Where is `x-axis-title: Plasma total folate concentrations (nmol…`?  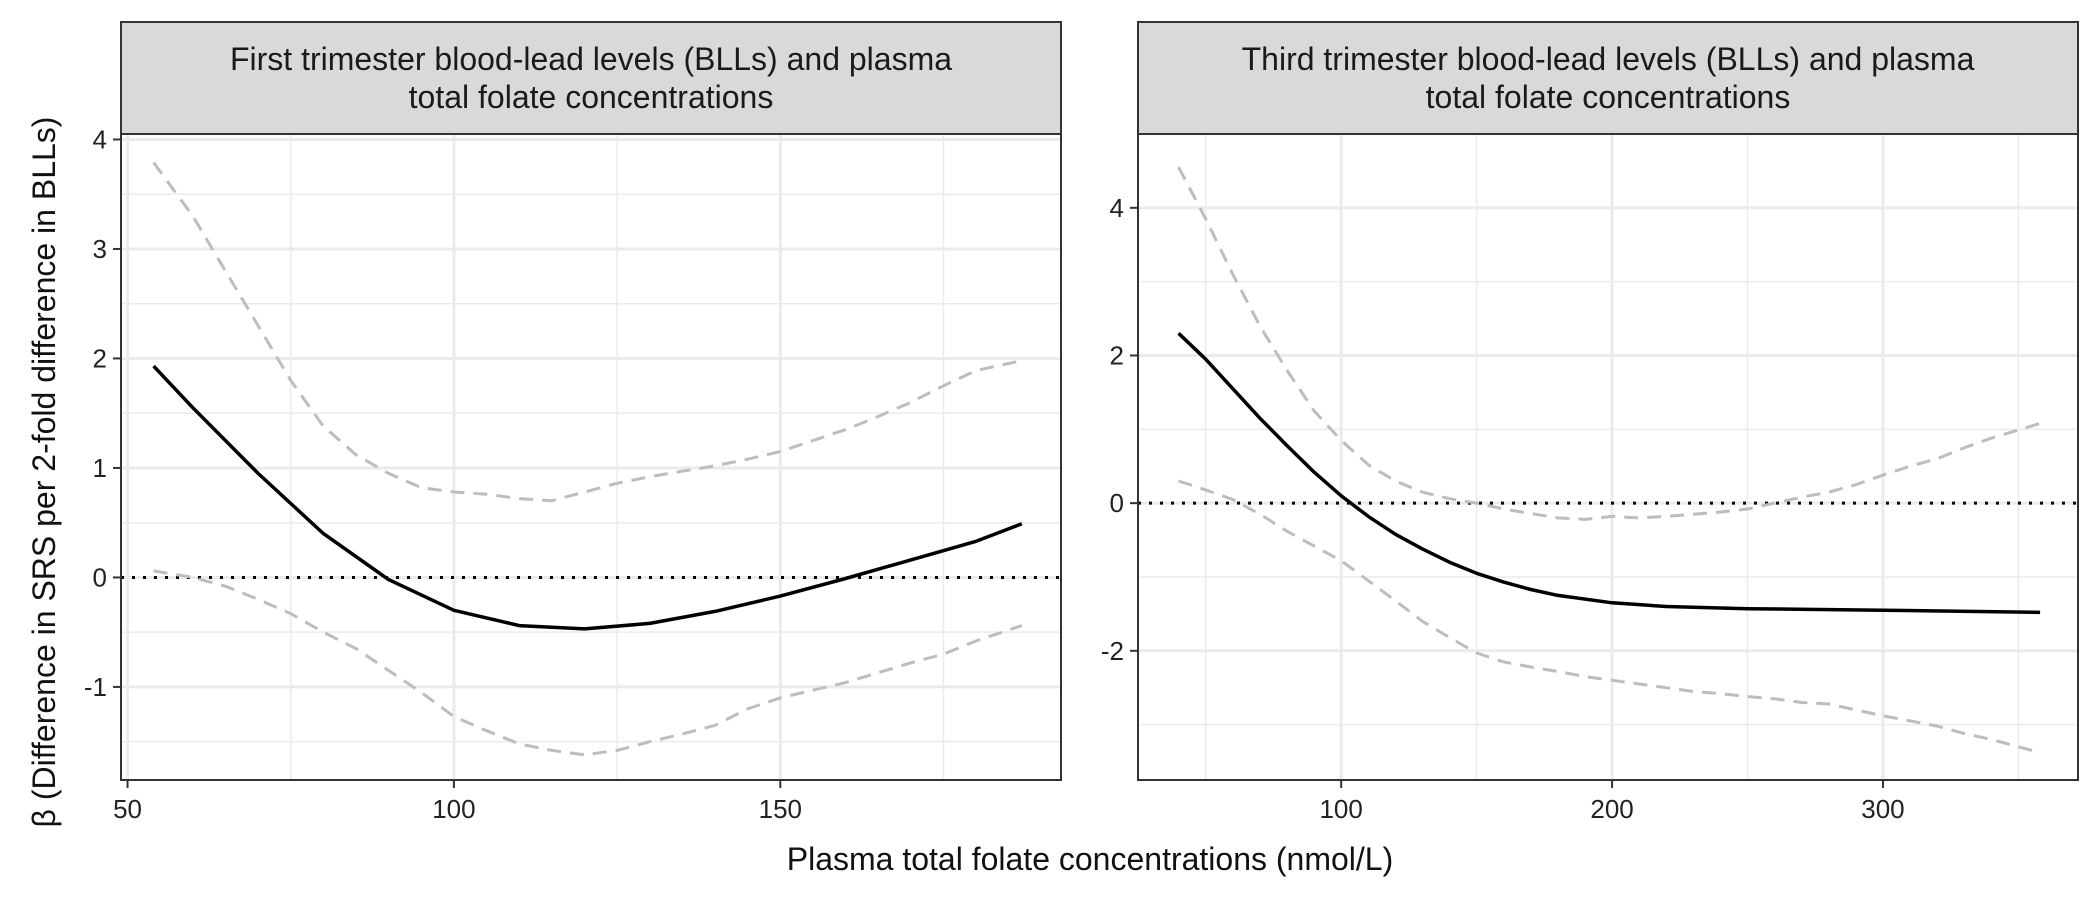 x-axis-title: Plasma total folate concentrations (nmol… is located at coordinates (1090, 859).